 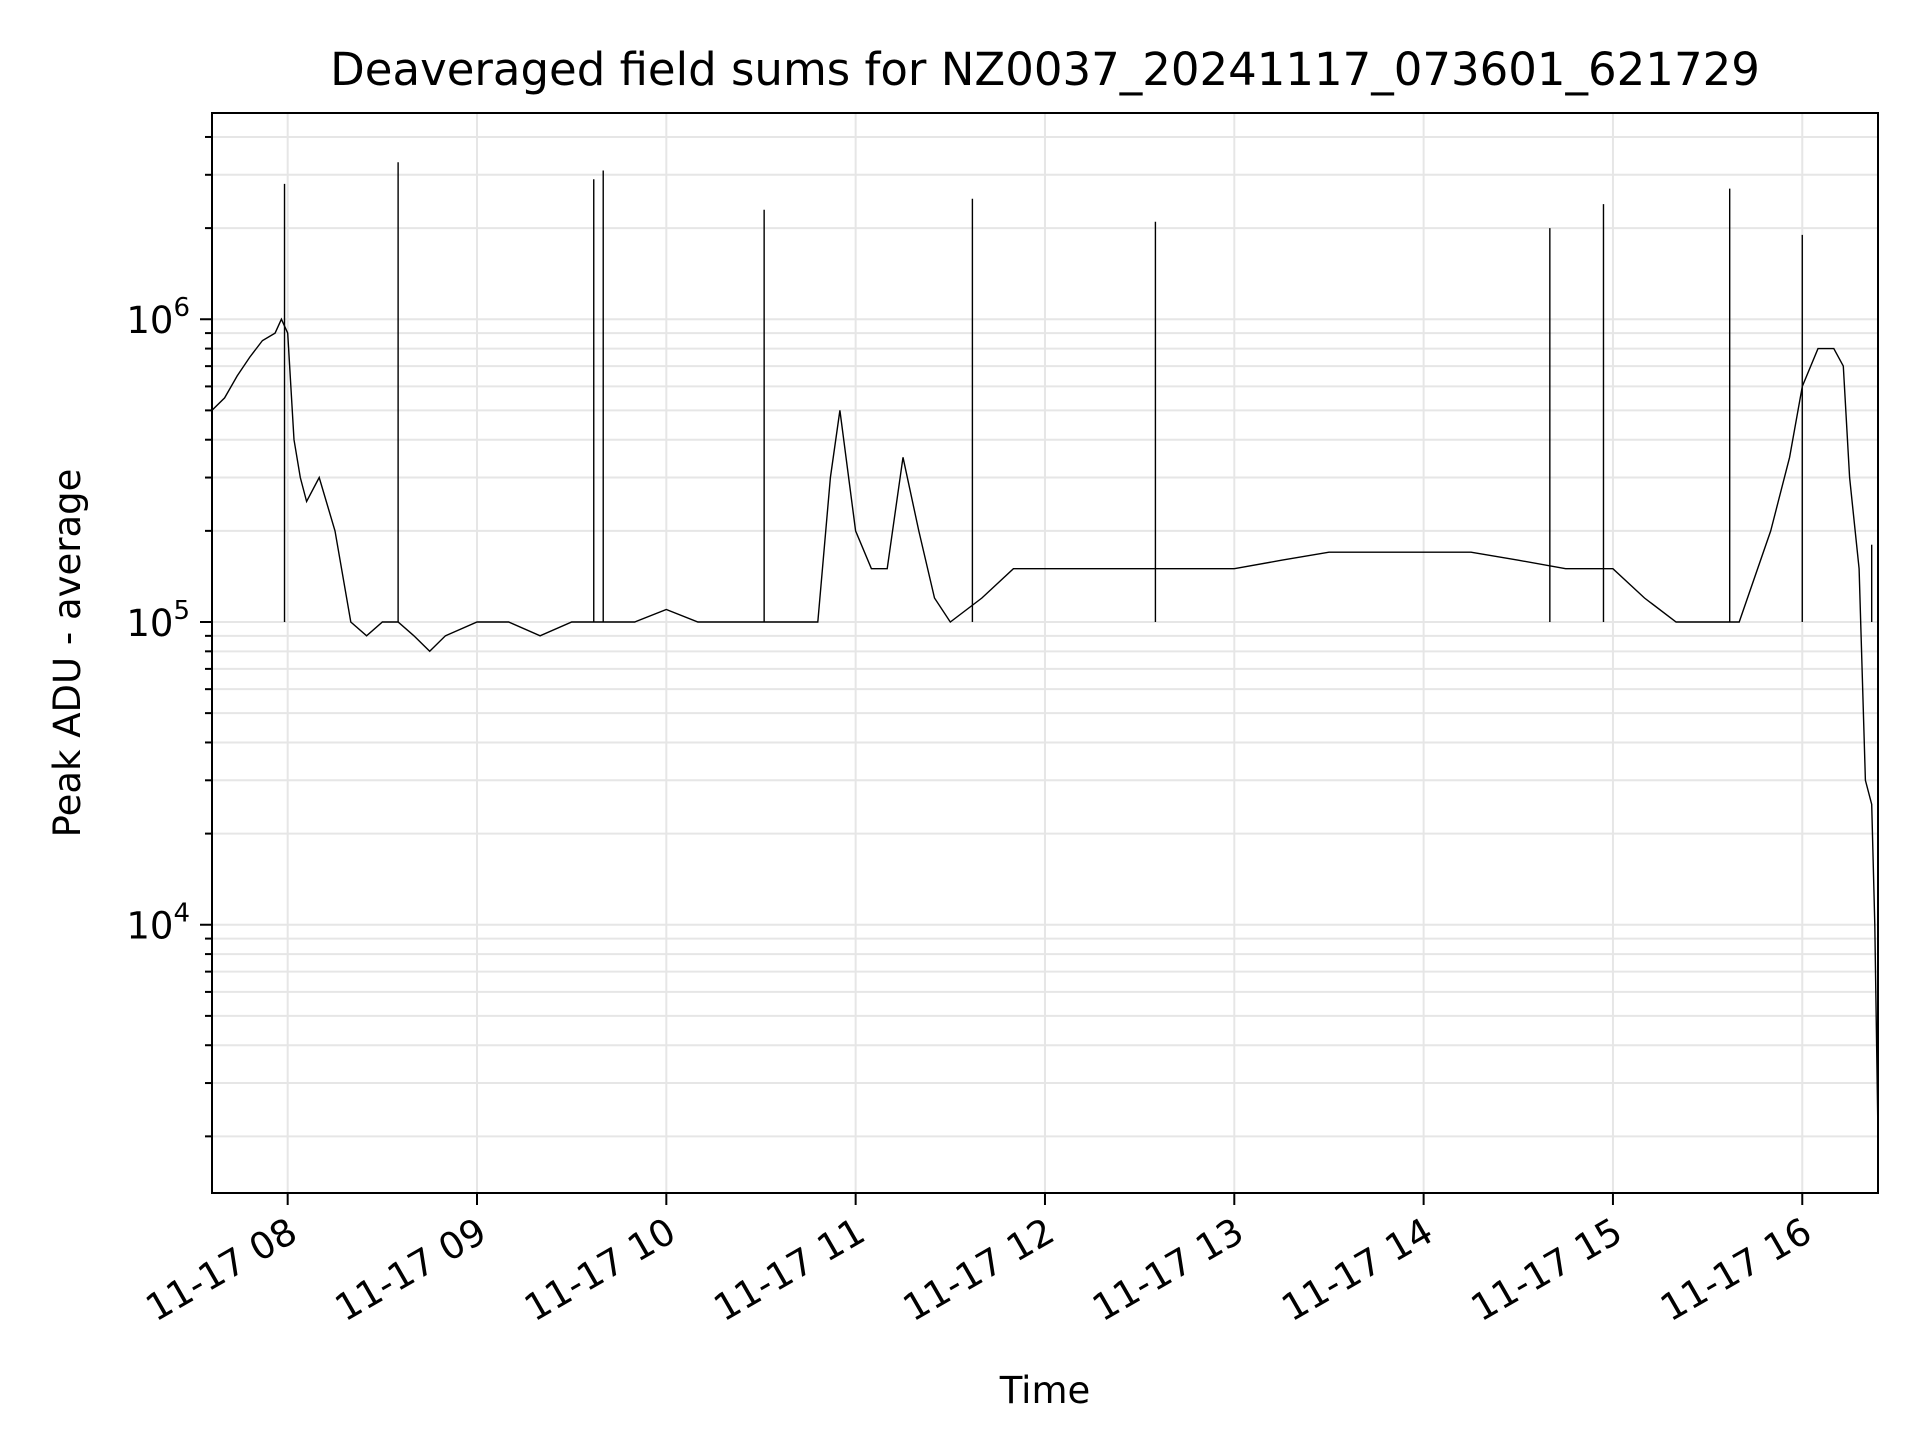 I want to click on y-tick-label: 10⁵, so click(x=158, y=620).